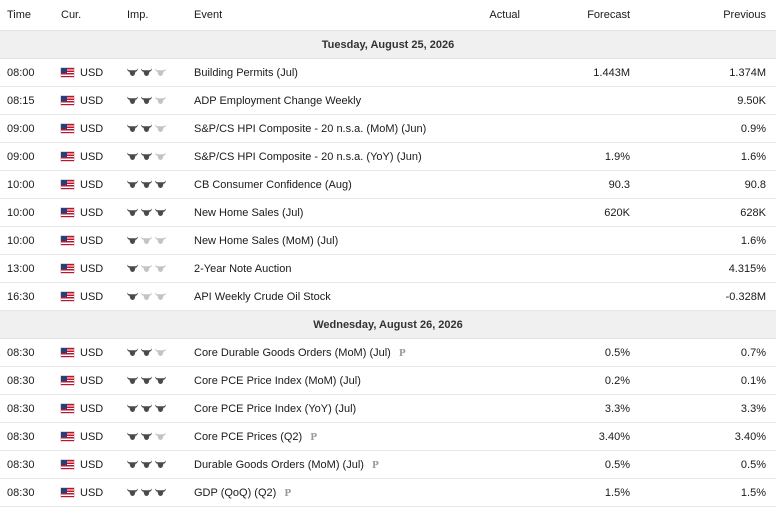  I want to click on event-name: Durable Goods Orders (MoM) (Jul), so click(279, 464).